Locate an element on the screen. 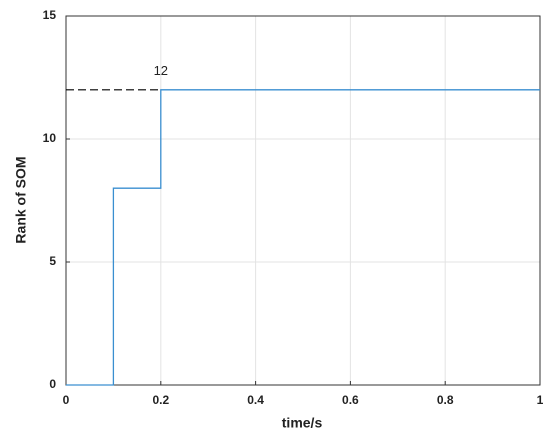 Image resolution: width=550 pixels, height=444 pixels. x-tick-label: 0.4 is located at coordinates (255, 400).